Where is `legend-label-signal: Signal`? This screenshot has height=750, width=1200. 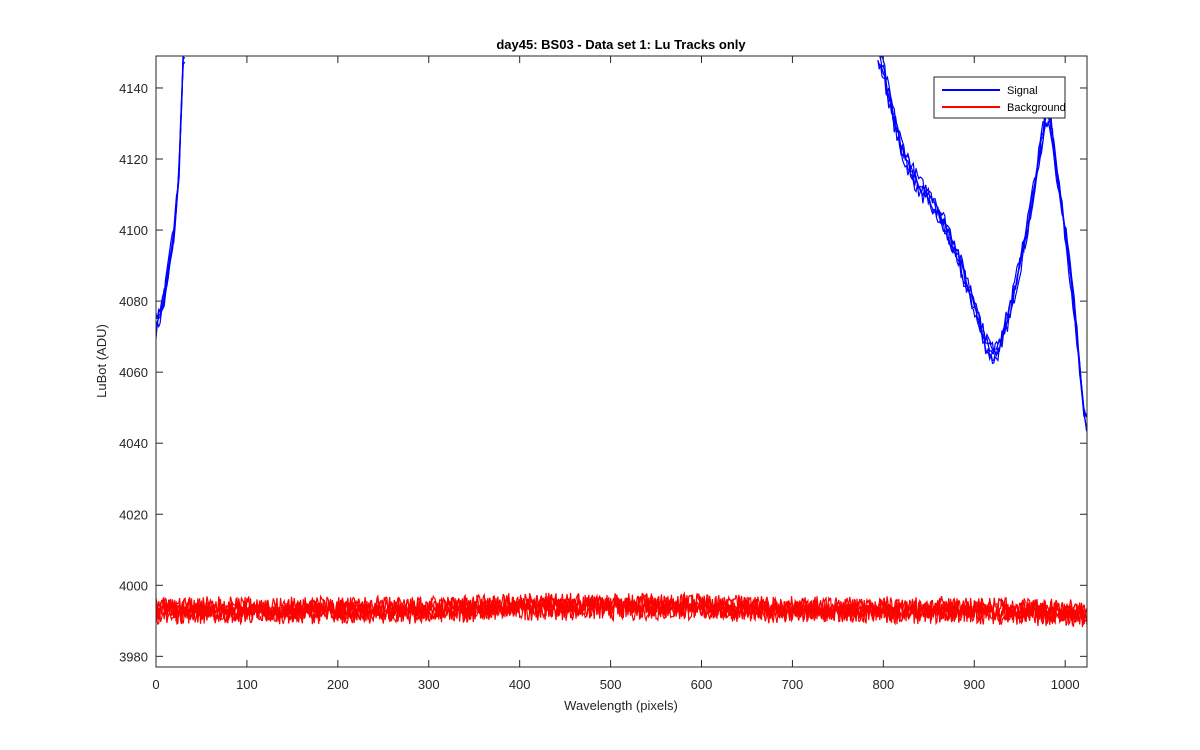
legend-label-signal: Signal is located at coordinates (1022, 91).